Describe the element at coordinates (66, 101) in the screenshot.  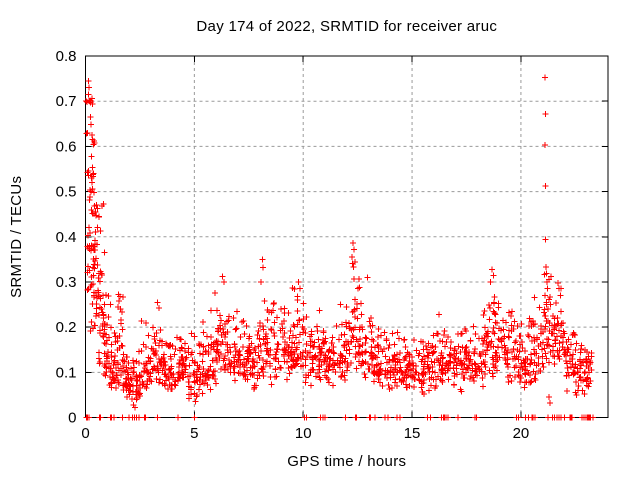
I see `y-tick-label: 0.7` at that location.